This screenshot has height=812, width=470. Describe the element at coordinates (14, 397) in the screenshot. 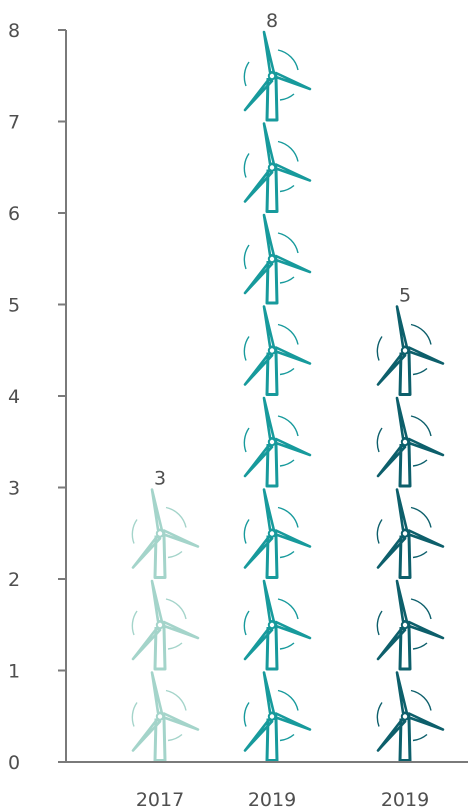

I see `y-tick-label: 4` at that location.